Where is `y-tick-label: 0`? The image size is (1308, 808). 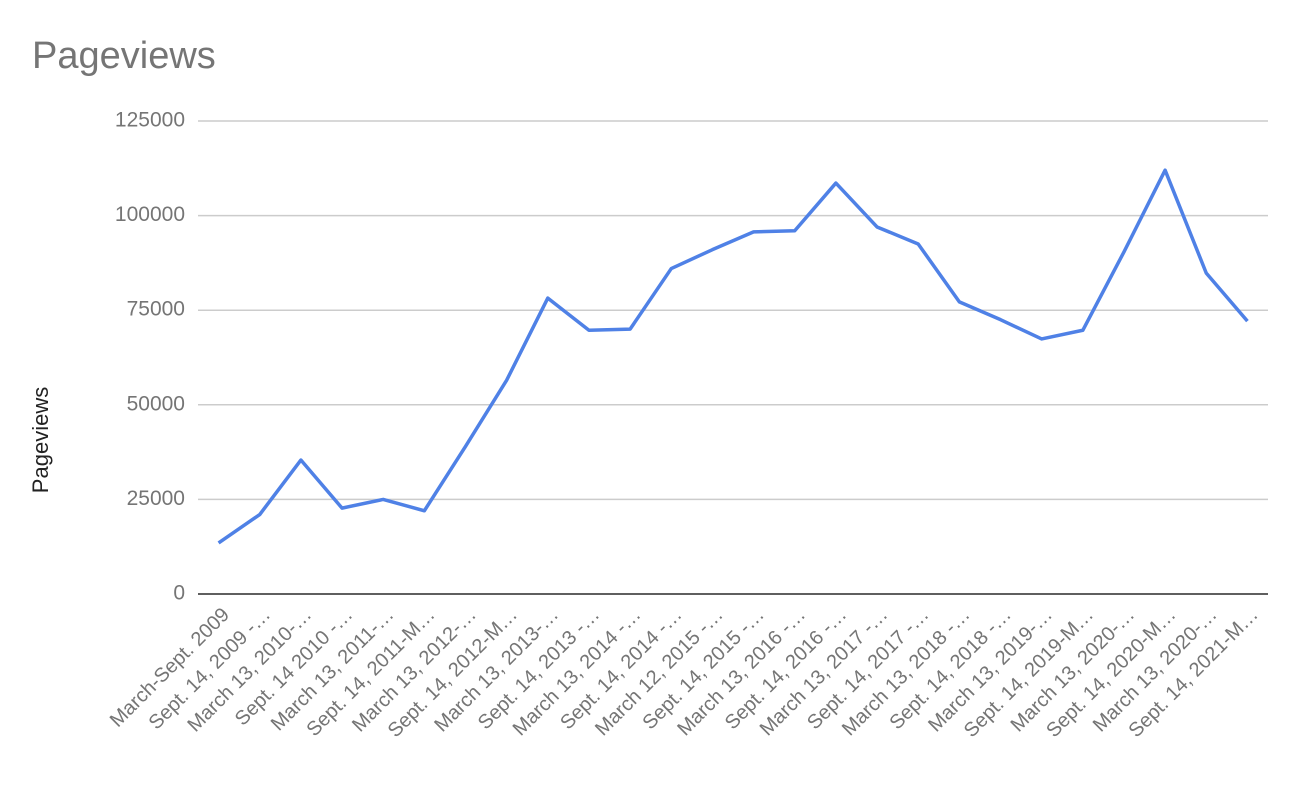 y-tick-label: 0 is located at coordinates (179, 593).